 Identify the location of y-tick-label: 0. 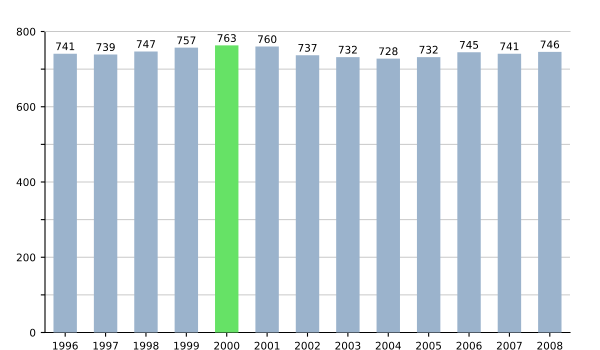
(33, 332).